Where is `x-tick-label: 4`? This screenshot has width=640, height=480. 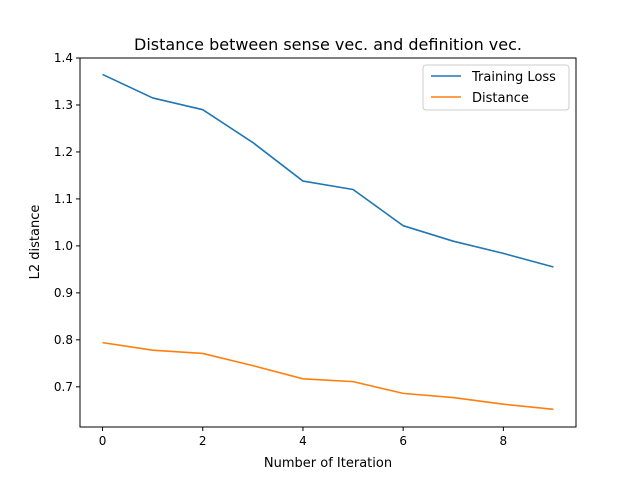 x-tick-label: 4 is located at coordinates (303, 441).